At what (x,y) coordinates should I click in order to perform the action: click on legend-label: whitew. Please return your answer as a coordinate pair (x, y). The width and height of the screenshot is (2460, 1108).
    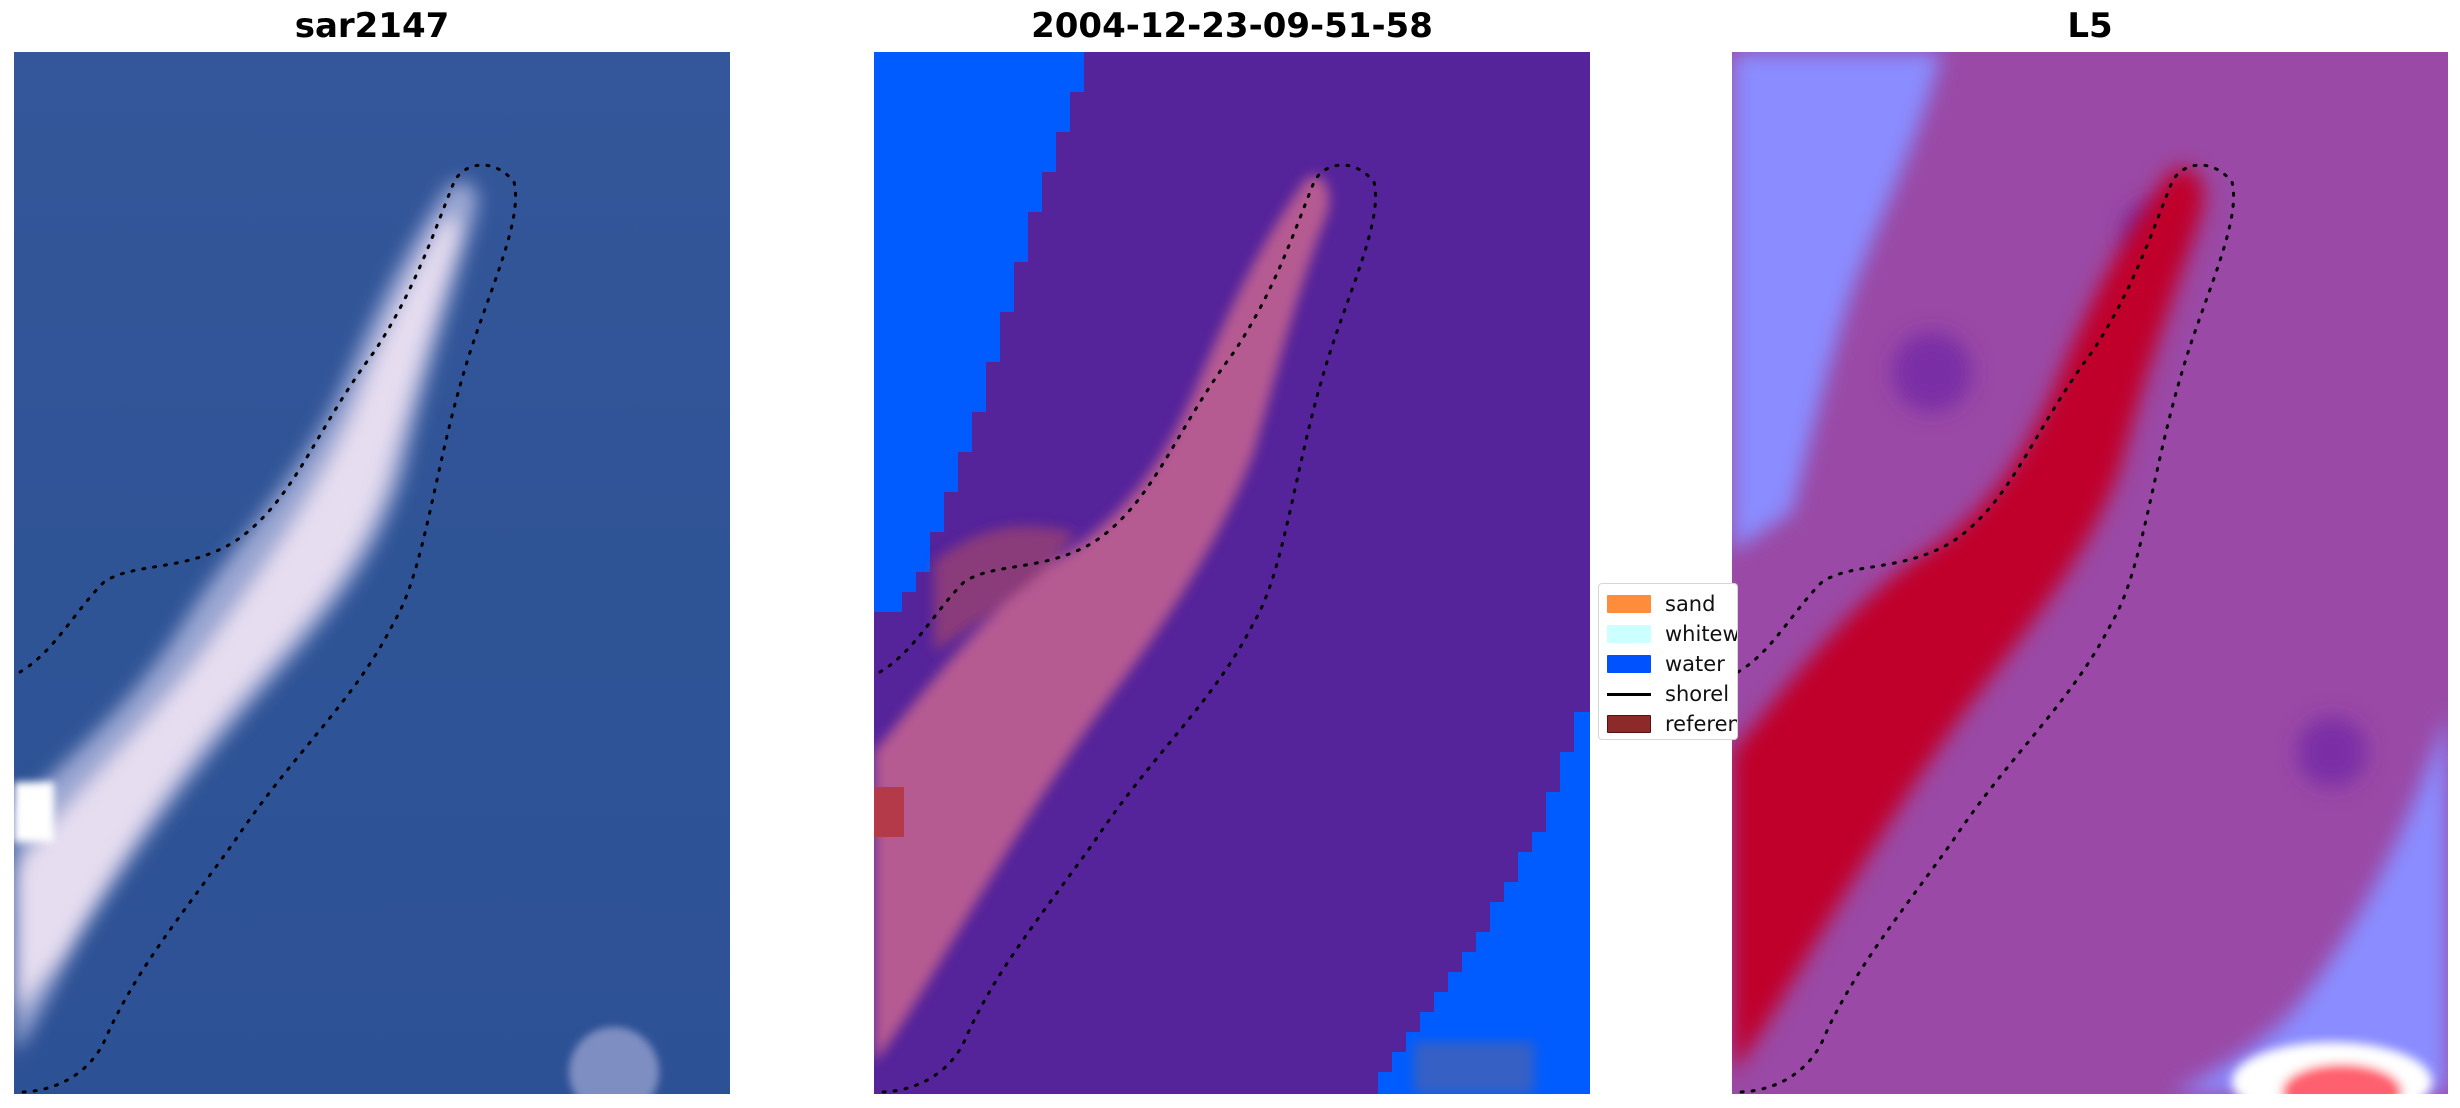
    Looking at the image, I should click on (1701, 634).